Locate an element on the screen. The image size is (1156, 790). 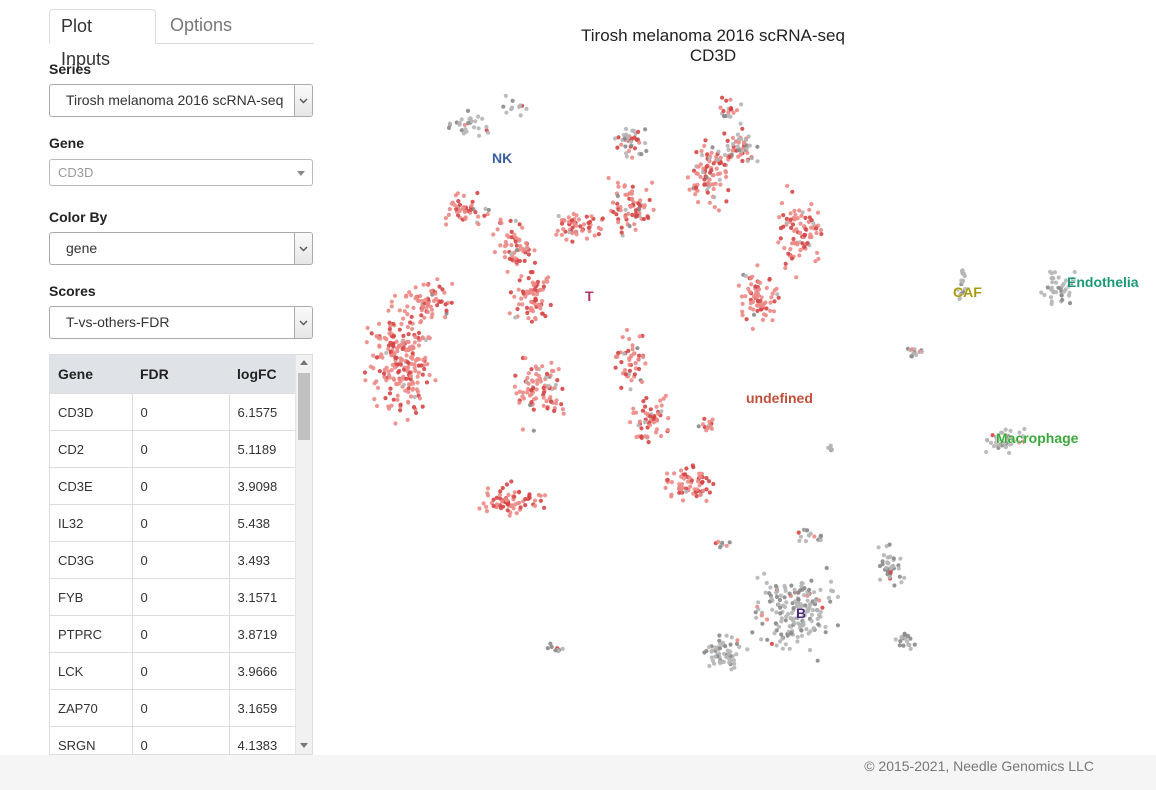
column-header-fdr: FDR is located at coordinates (180, 374).